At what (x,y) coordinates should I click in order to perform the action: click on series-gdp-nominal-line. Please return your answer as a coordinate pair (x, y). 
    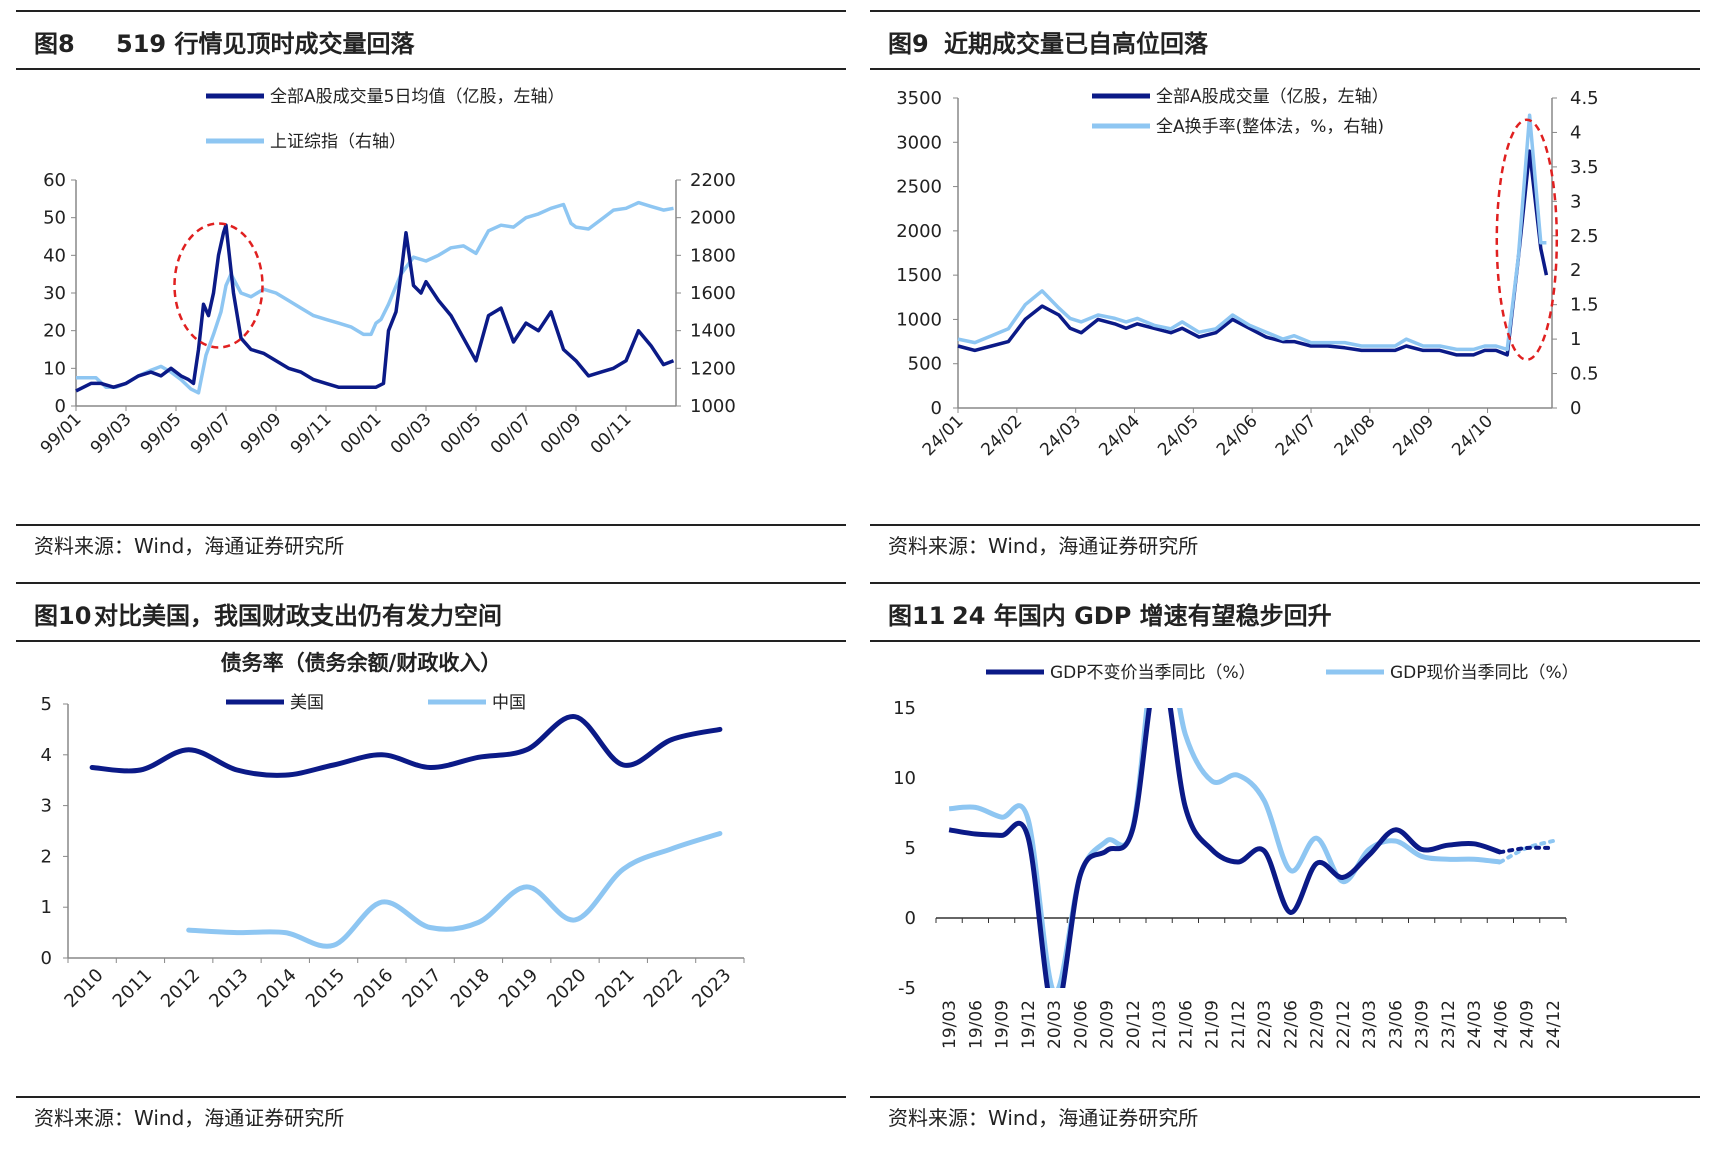
    Looking at the image, I should click on (1224, 848).